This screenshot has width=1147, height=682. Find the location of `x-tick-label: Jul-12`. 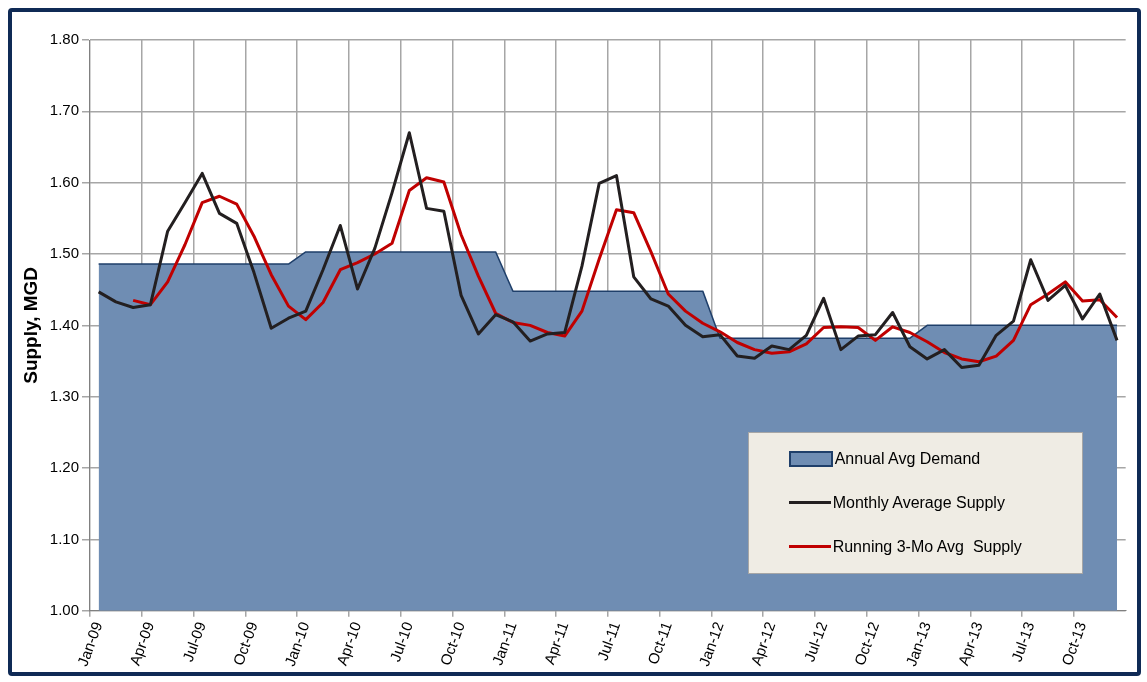

x-tick-label: Jul-12 is located at coordinates (815, 641).